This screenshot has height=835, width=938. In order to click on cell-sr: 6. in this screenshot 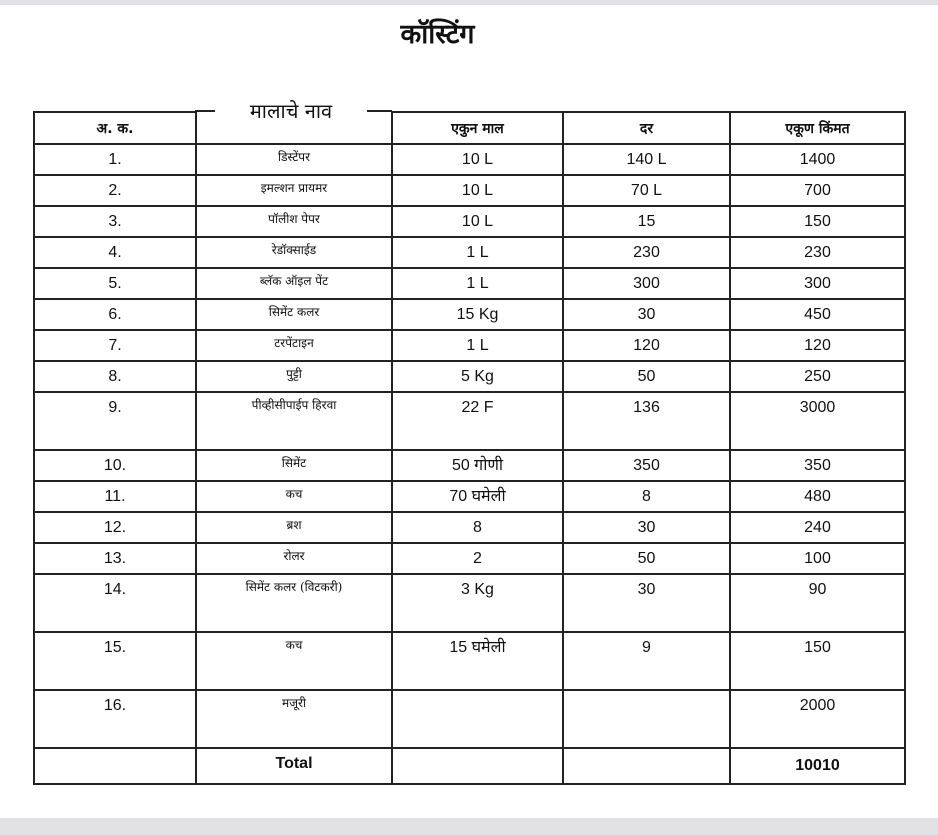, I will do `click(115, 314)`.